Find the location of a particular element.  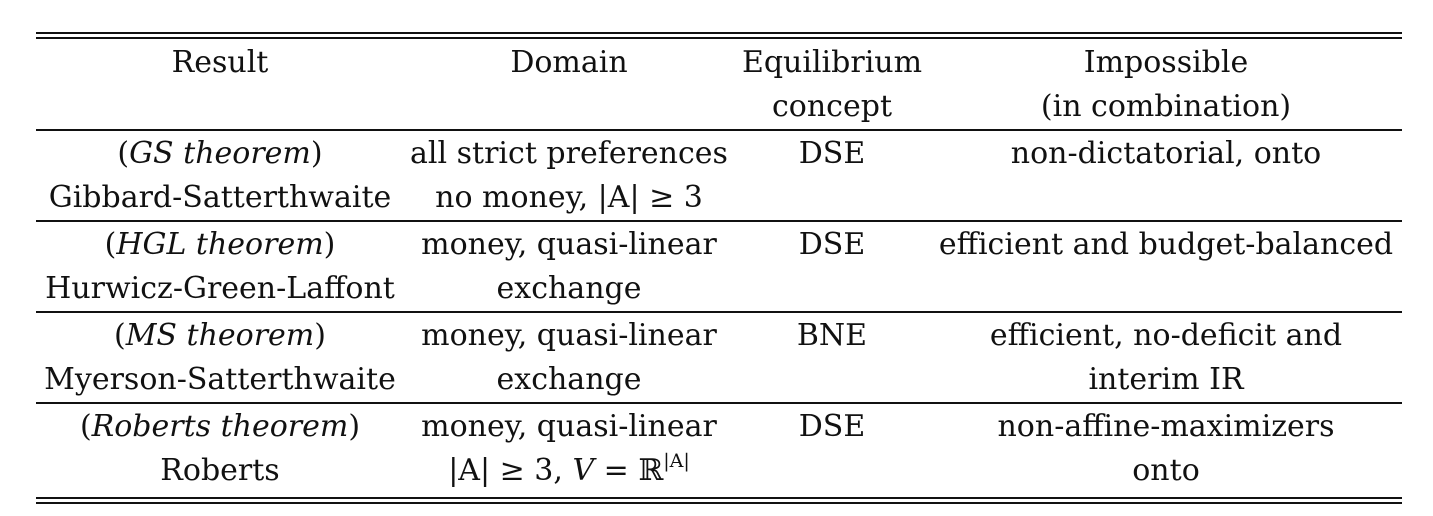

theorem-label: Roberts theorem is located at coordinates (220, 426).